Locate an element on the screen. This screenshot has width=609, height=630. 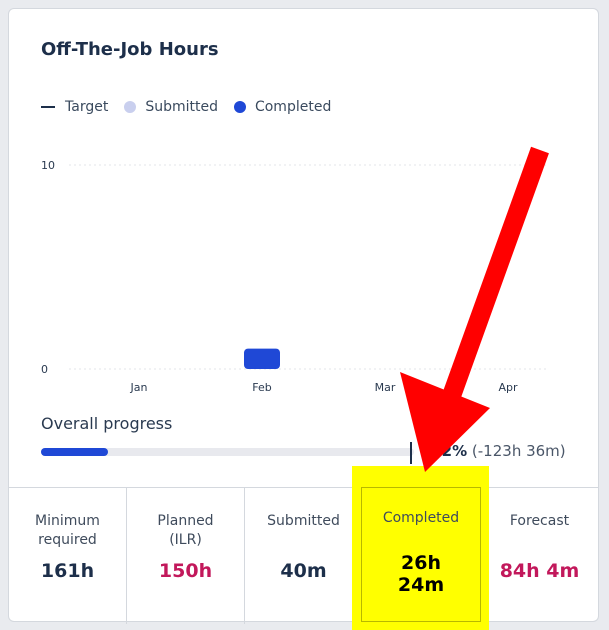
stat-value-completed: 26h 24m is located at coordinates (421, 574).